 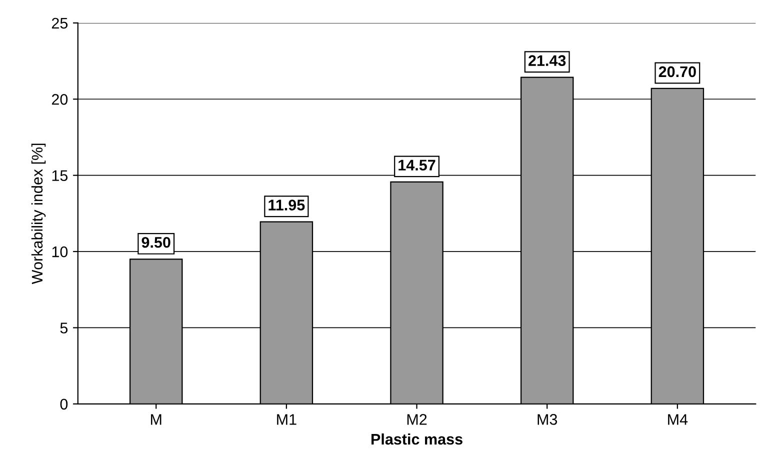 What do you see at coordinates (677, 72) in the screenshot?
I see `data-label: 20.70` at bounding box center [677, 72].